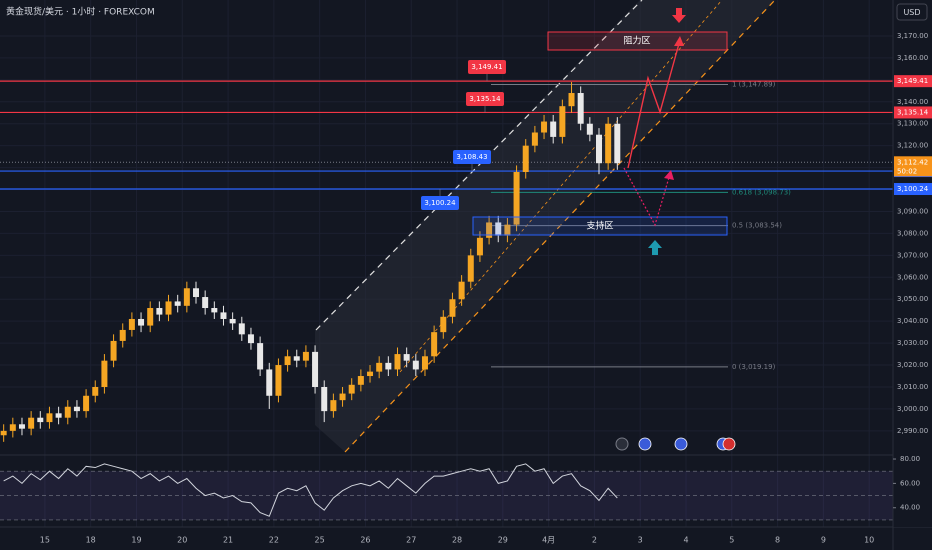  What do you see at coordinates (548, 540) in the screenshot?
I see `x-tick-label: 4月` at bounding box center [548, 540].